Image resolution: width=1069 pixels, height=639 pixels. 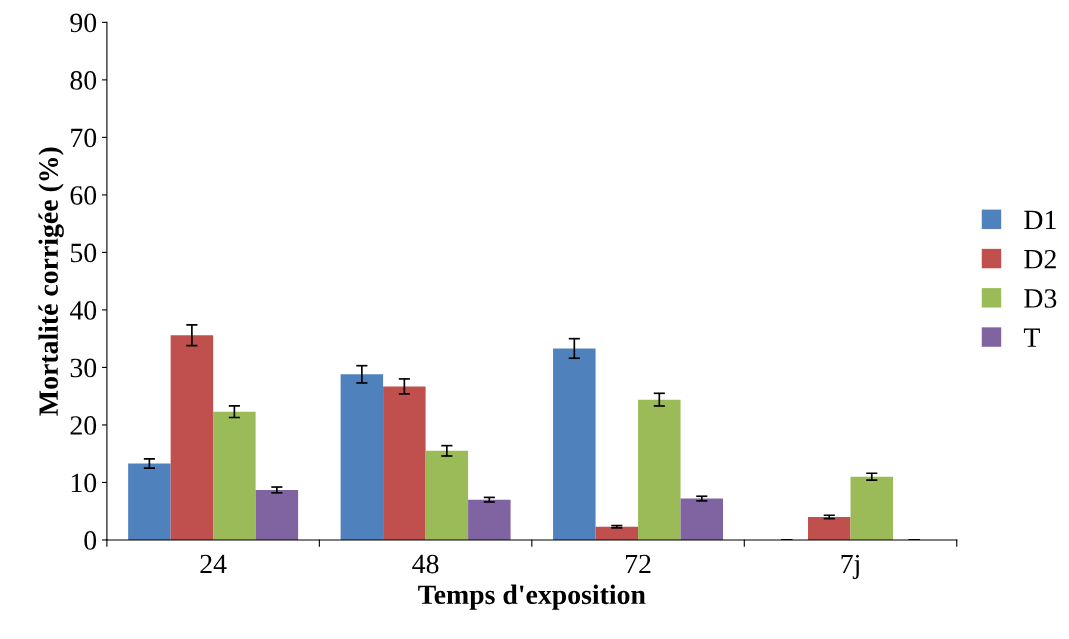 I want to click on y-axis-title: Mortalité corrigée (%), so click(x=51, y=281).